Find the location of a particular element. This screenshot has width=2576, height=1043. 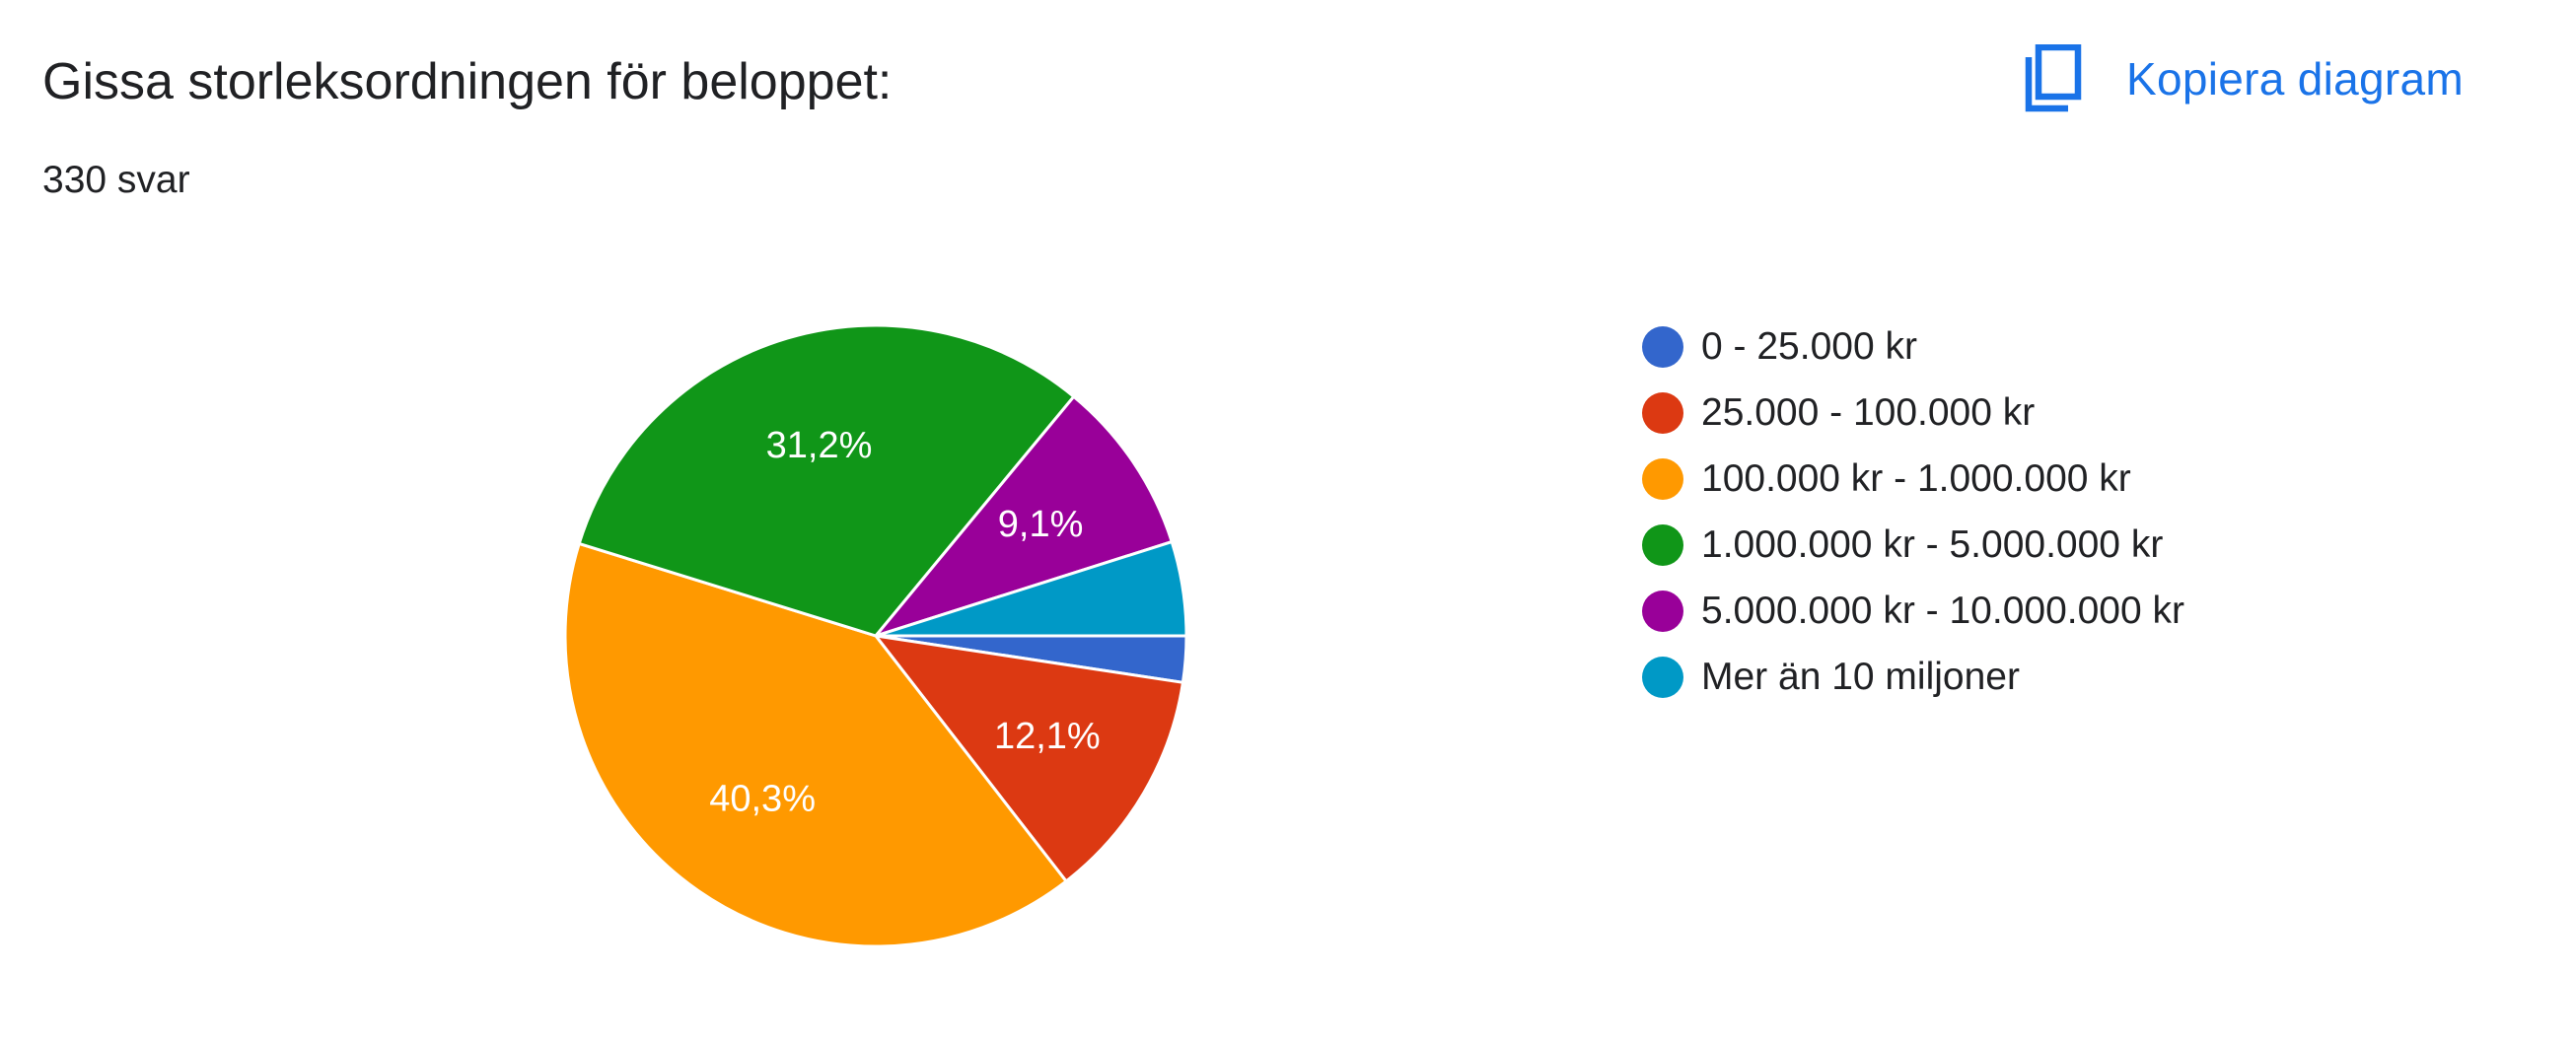

page-title: Gissa storleksordningen för beloppet: is located at coordinates (467, 81).